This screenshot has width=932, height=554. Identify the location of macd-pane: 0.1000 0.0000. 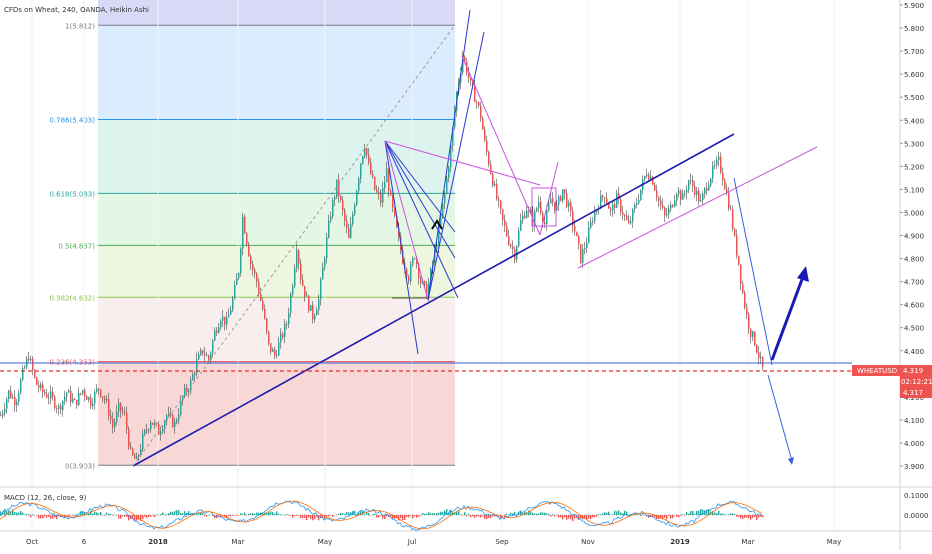
(464, 511).